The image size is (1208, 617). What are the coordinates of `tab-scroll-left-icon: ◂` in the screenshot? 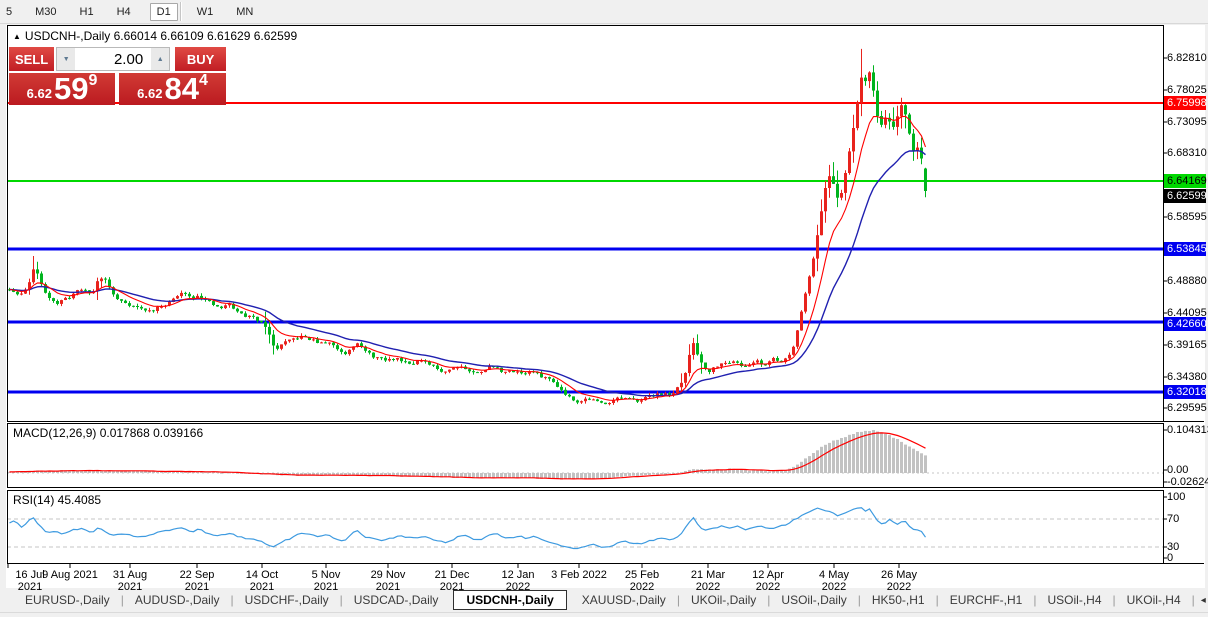 It's located at (1203, 600).